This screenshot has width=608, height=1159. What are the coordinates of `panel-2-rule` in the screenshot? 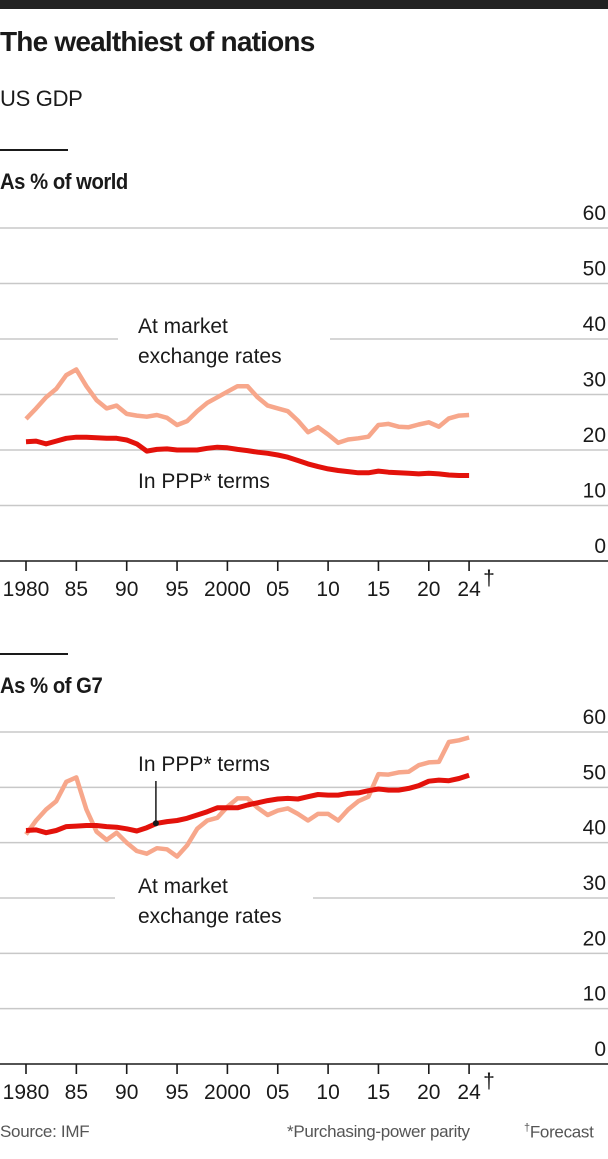 It's located at (34, 654).